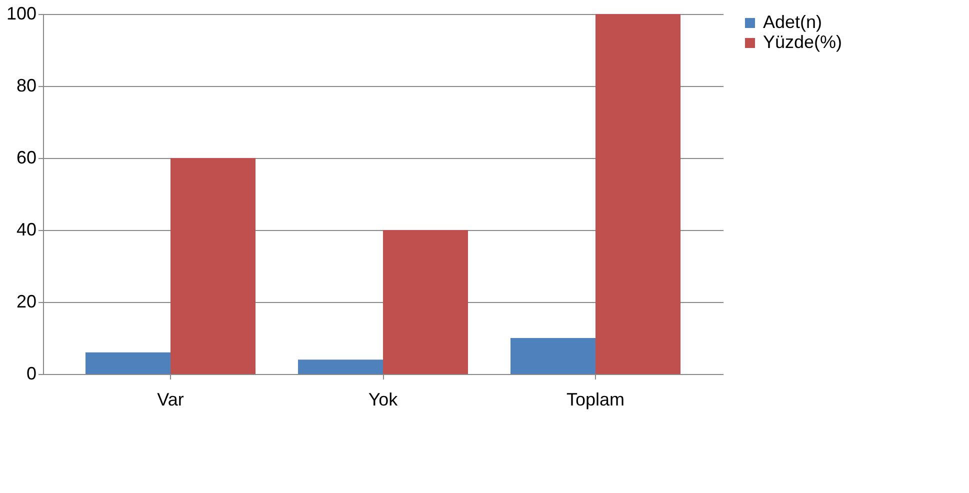  I want to click on y-tick-label: 20, so click(26, 302).